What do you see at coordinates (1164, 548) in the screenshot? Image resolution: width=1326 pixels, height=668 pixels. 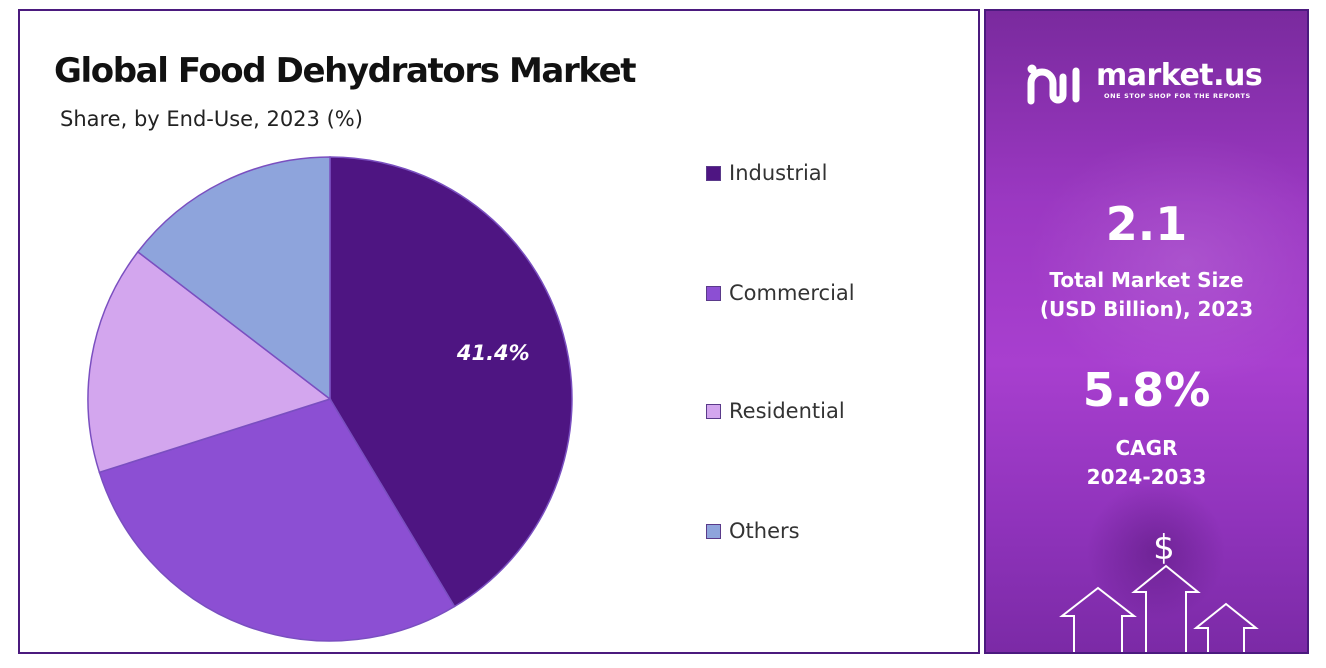 I see `dollar-icon: $` at bounding box center [1164, 548].